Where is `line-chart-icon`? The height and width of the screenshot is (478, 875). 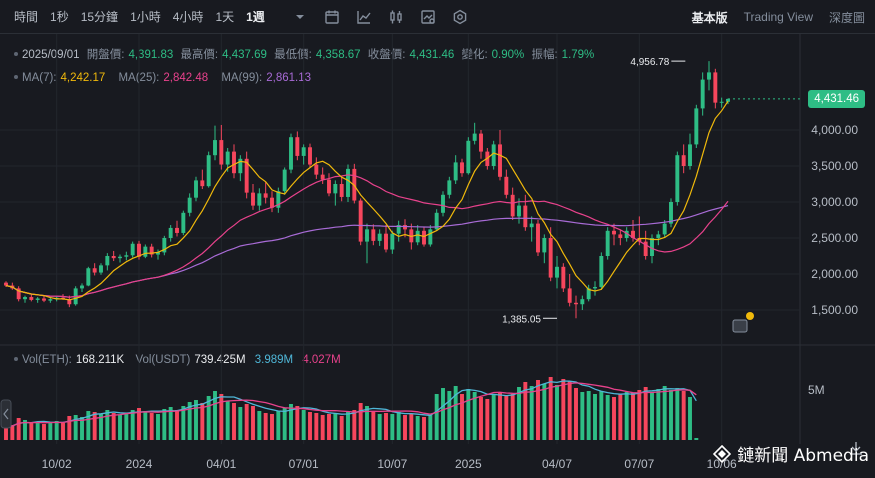
line-chart-icon is located at coordinates (364, 17).